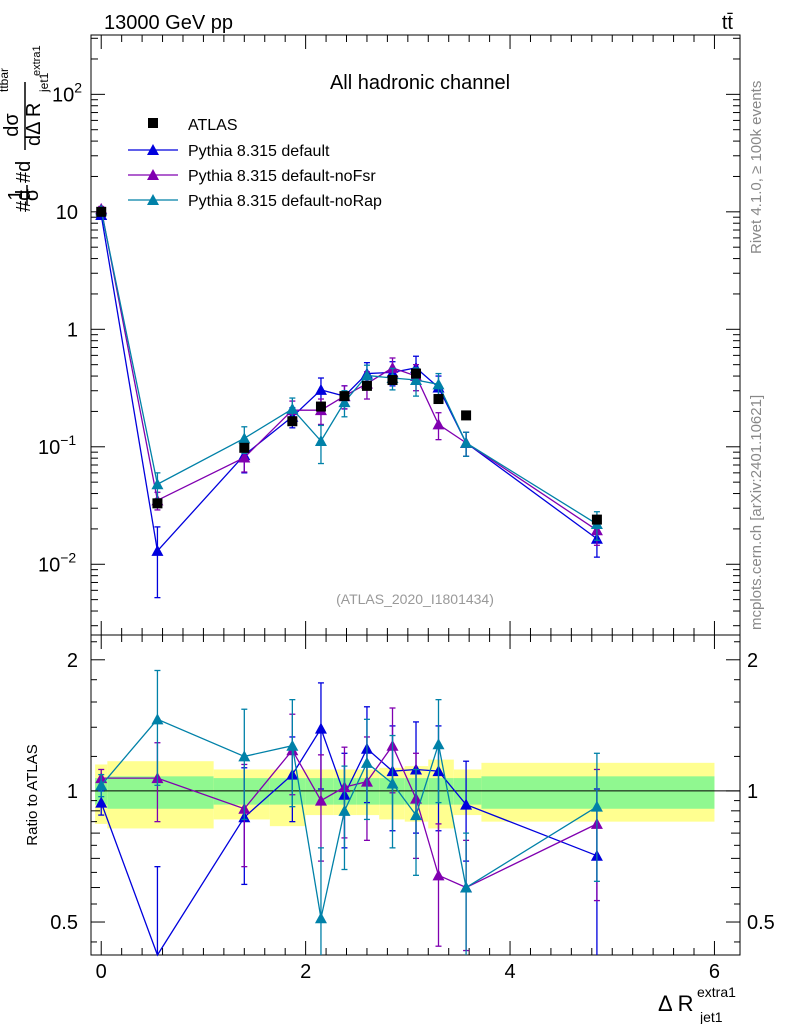 The height and width of the screenshot is (1024, 786). What do you see at coordinates (72, 330) in the screenshot?
I see `y-tick-label-main: 1` at bounding box center [72, 330].